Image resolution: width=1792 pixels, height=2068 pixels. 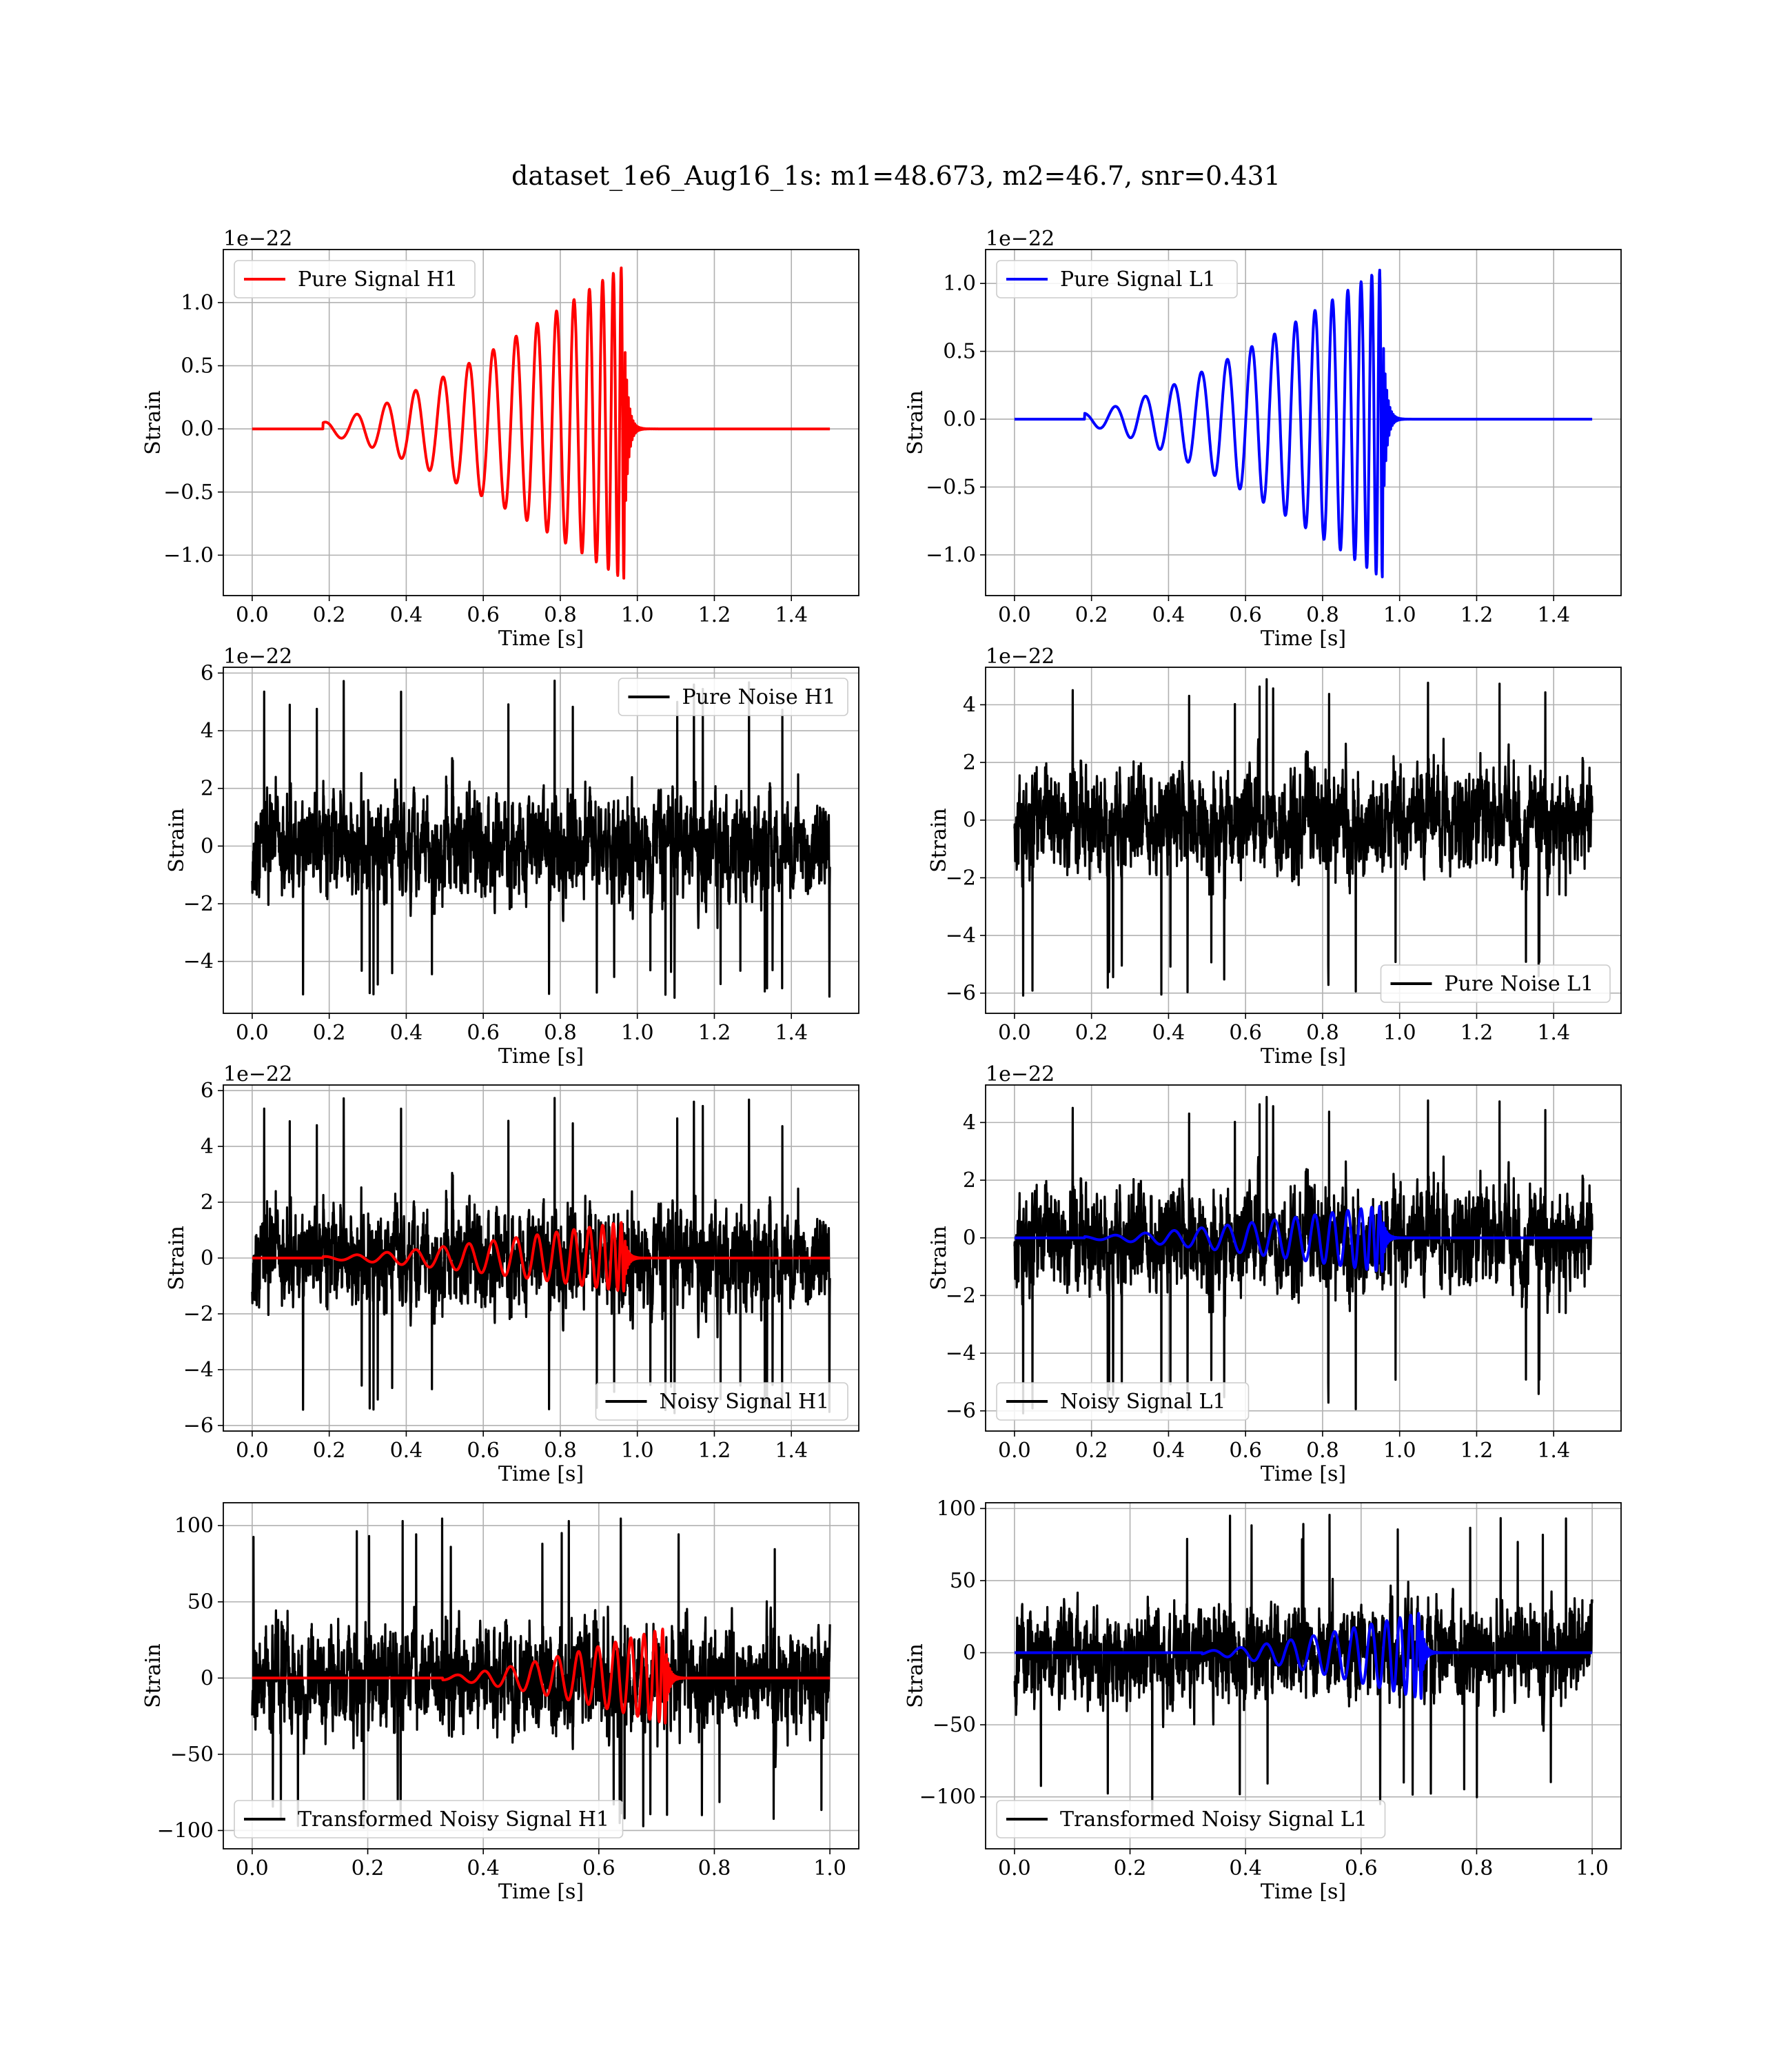 I want to click on legend: Pure Noise H1, so click(x=733, y=697).